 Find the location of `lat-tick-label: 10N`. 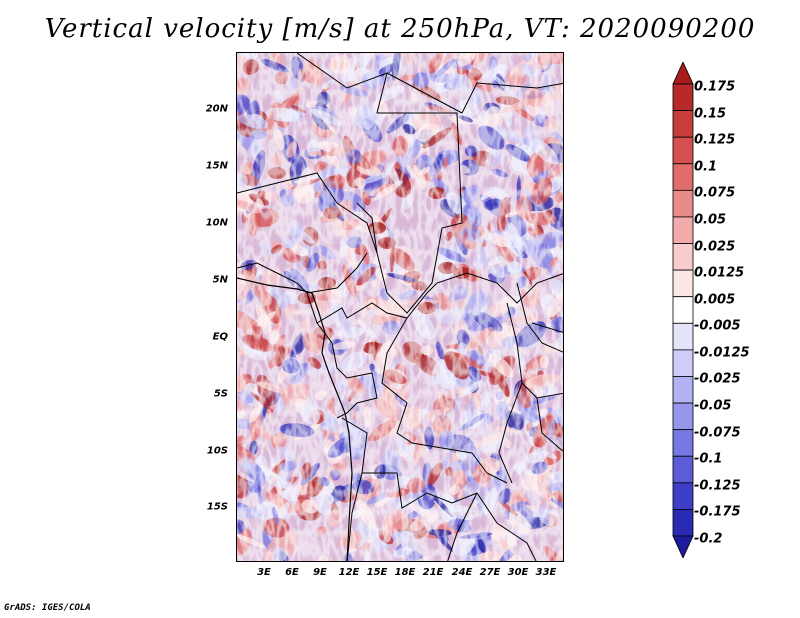

lat-tick-label: 10N is located at coordinates (216, 223).